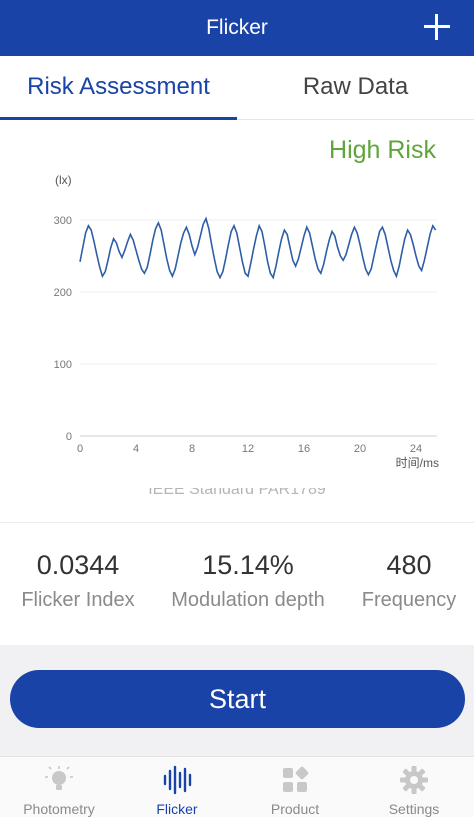  Describe the element at coordinates (248, 449) in the screenshot. I see `x-tick-label: 12` at that location.